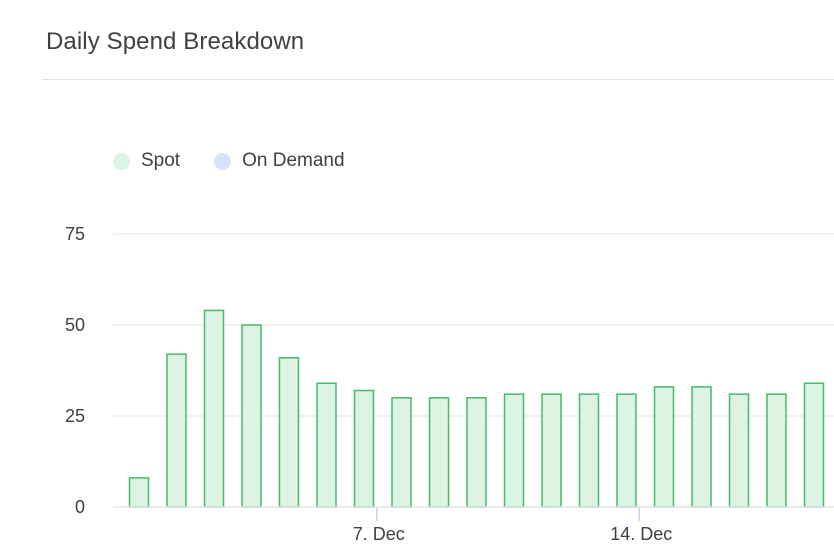  Describe the element at coordinates (75, 416) in the screenshot. I see `y-tick-label-25: 25` at that location.